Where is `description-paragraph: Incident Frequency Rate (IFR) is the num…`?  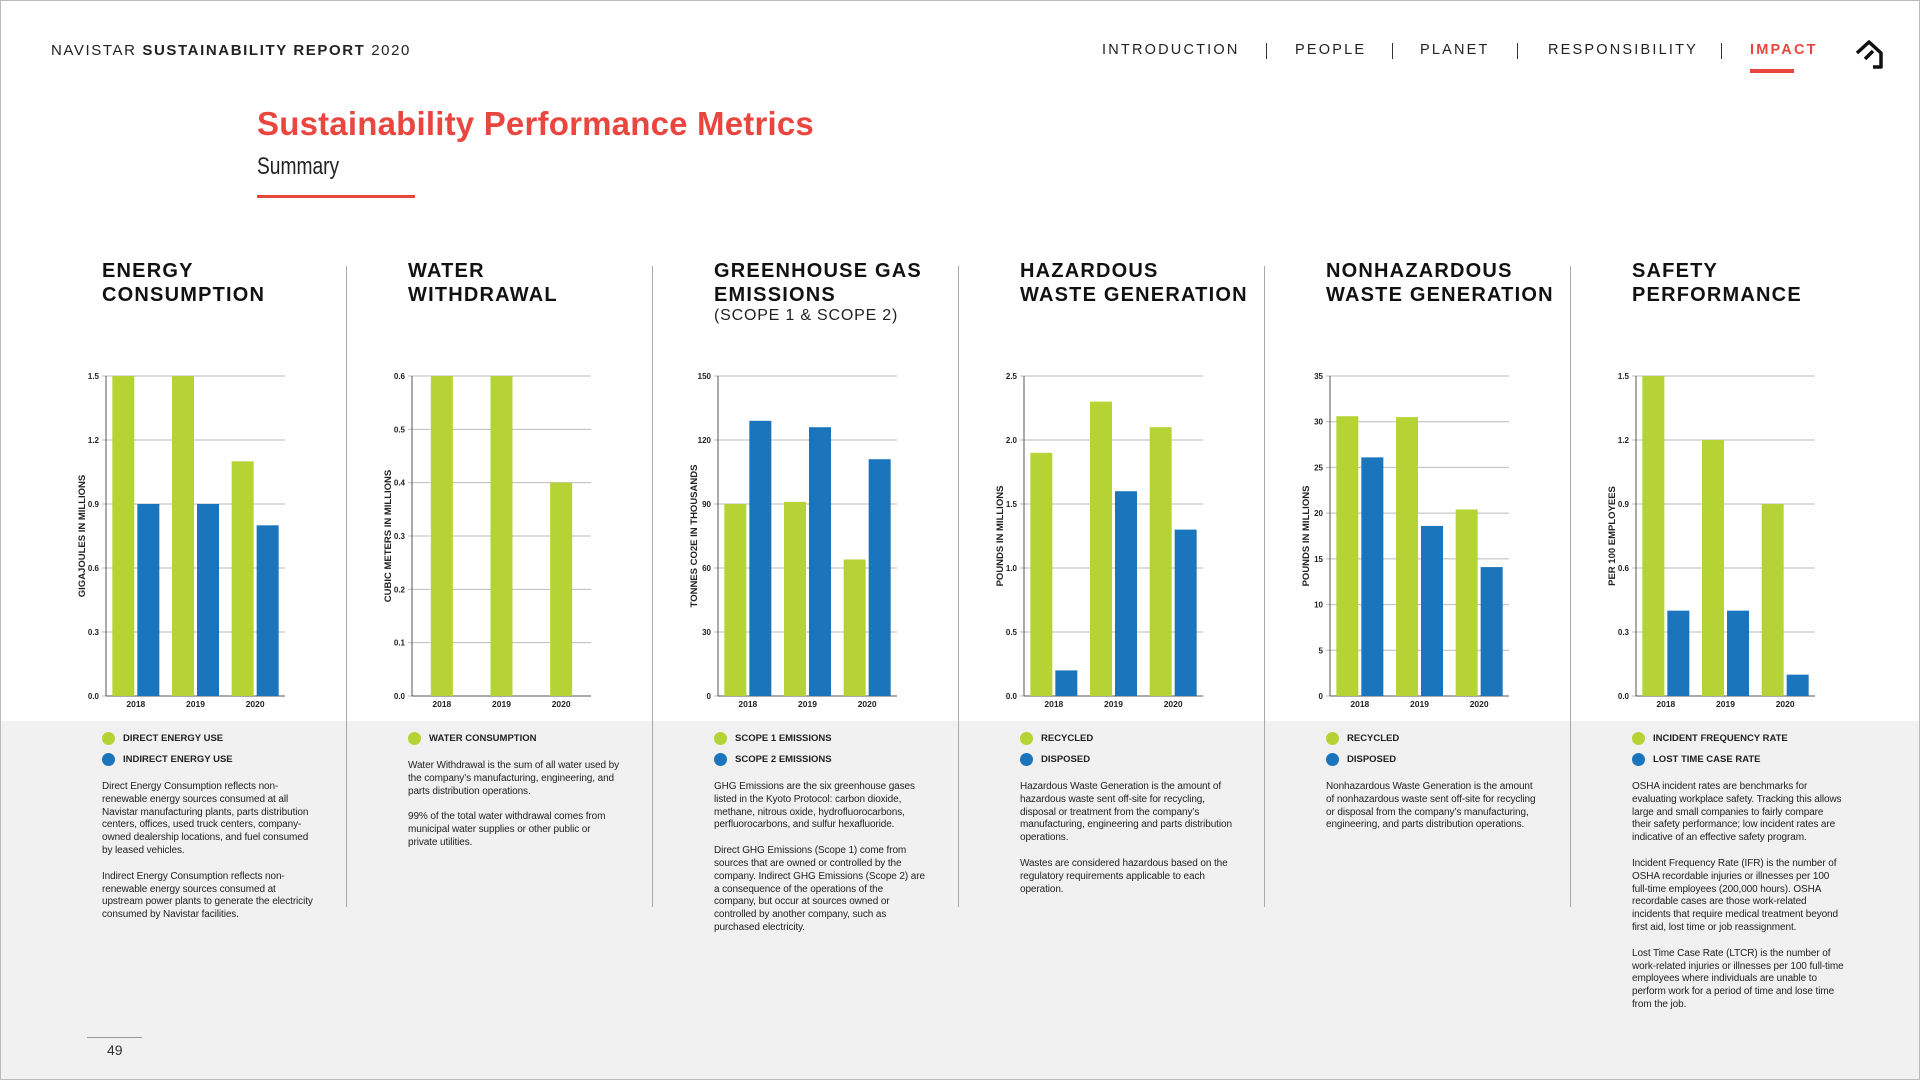 description-paragraph: Incident Frequency Rate (IFR) is the num… is located at coordinates (1735, 895).